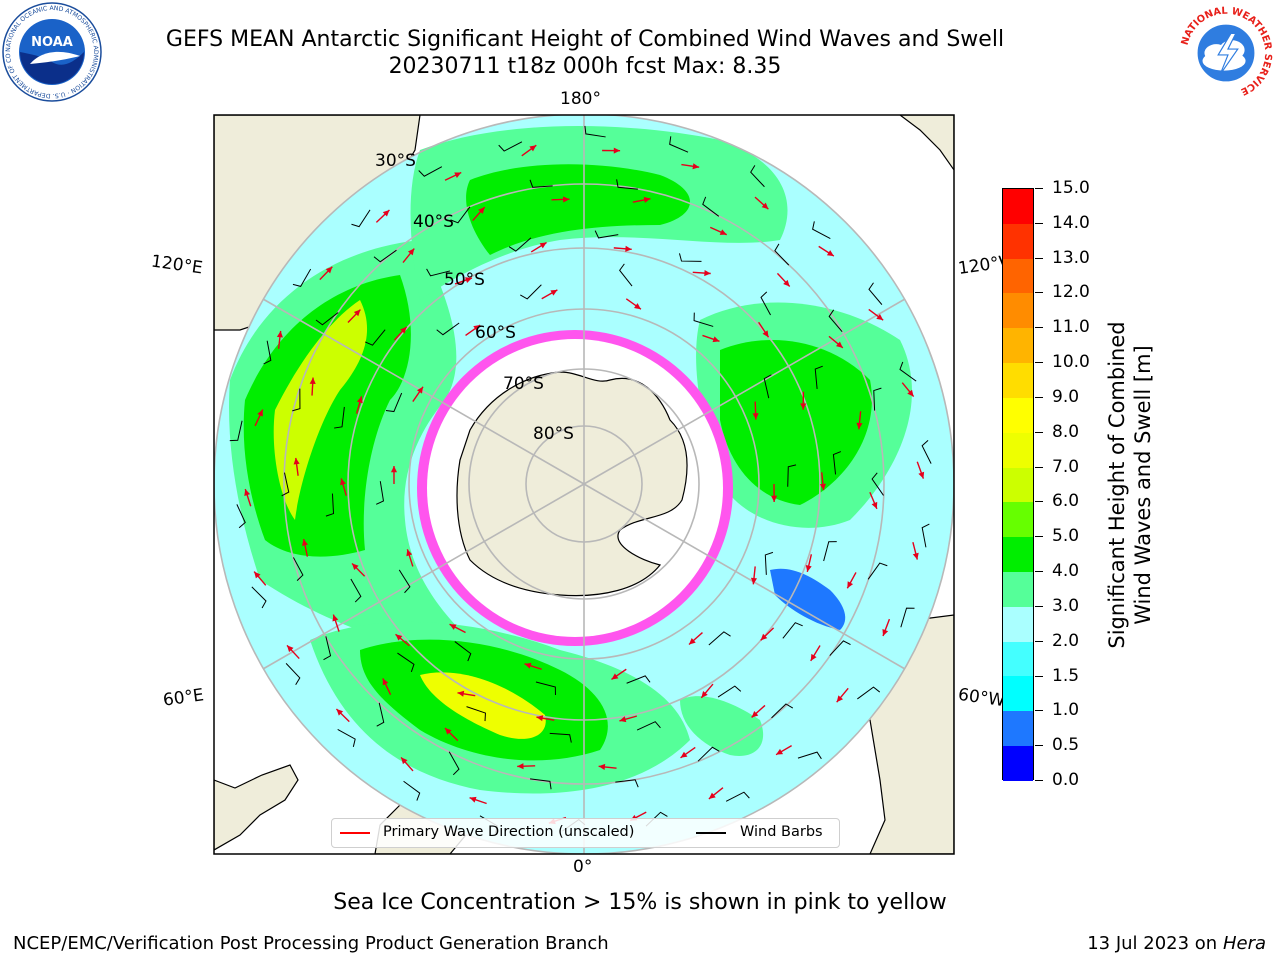 This screenshot has height=960, width=1280. I want to click on lat-label-30s: 30°S, so click(395, 161).